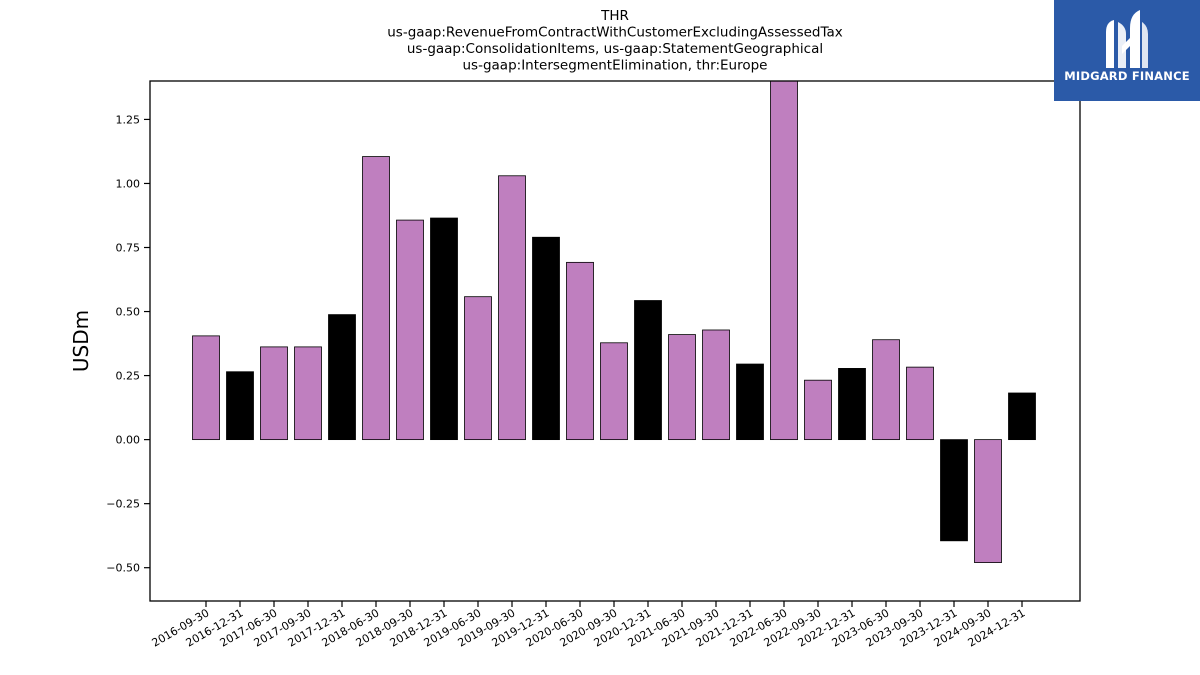 Image resolution: width=1200 pixels, height=675 pixels. What do you see at coordinates (128, 119) in the screenshot?
I see `y-tick-label: 1.25` at bounding box center [128, 119].